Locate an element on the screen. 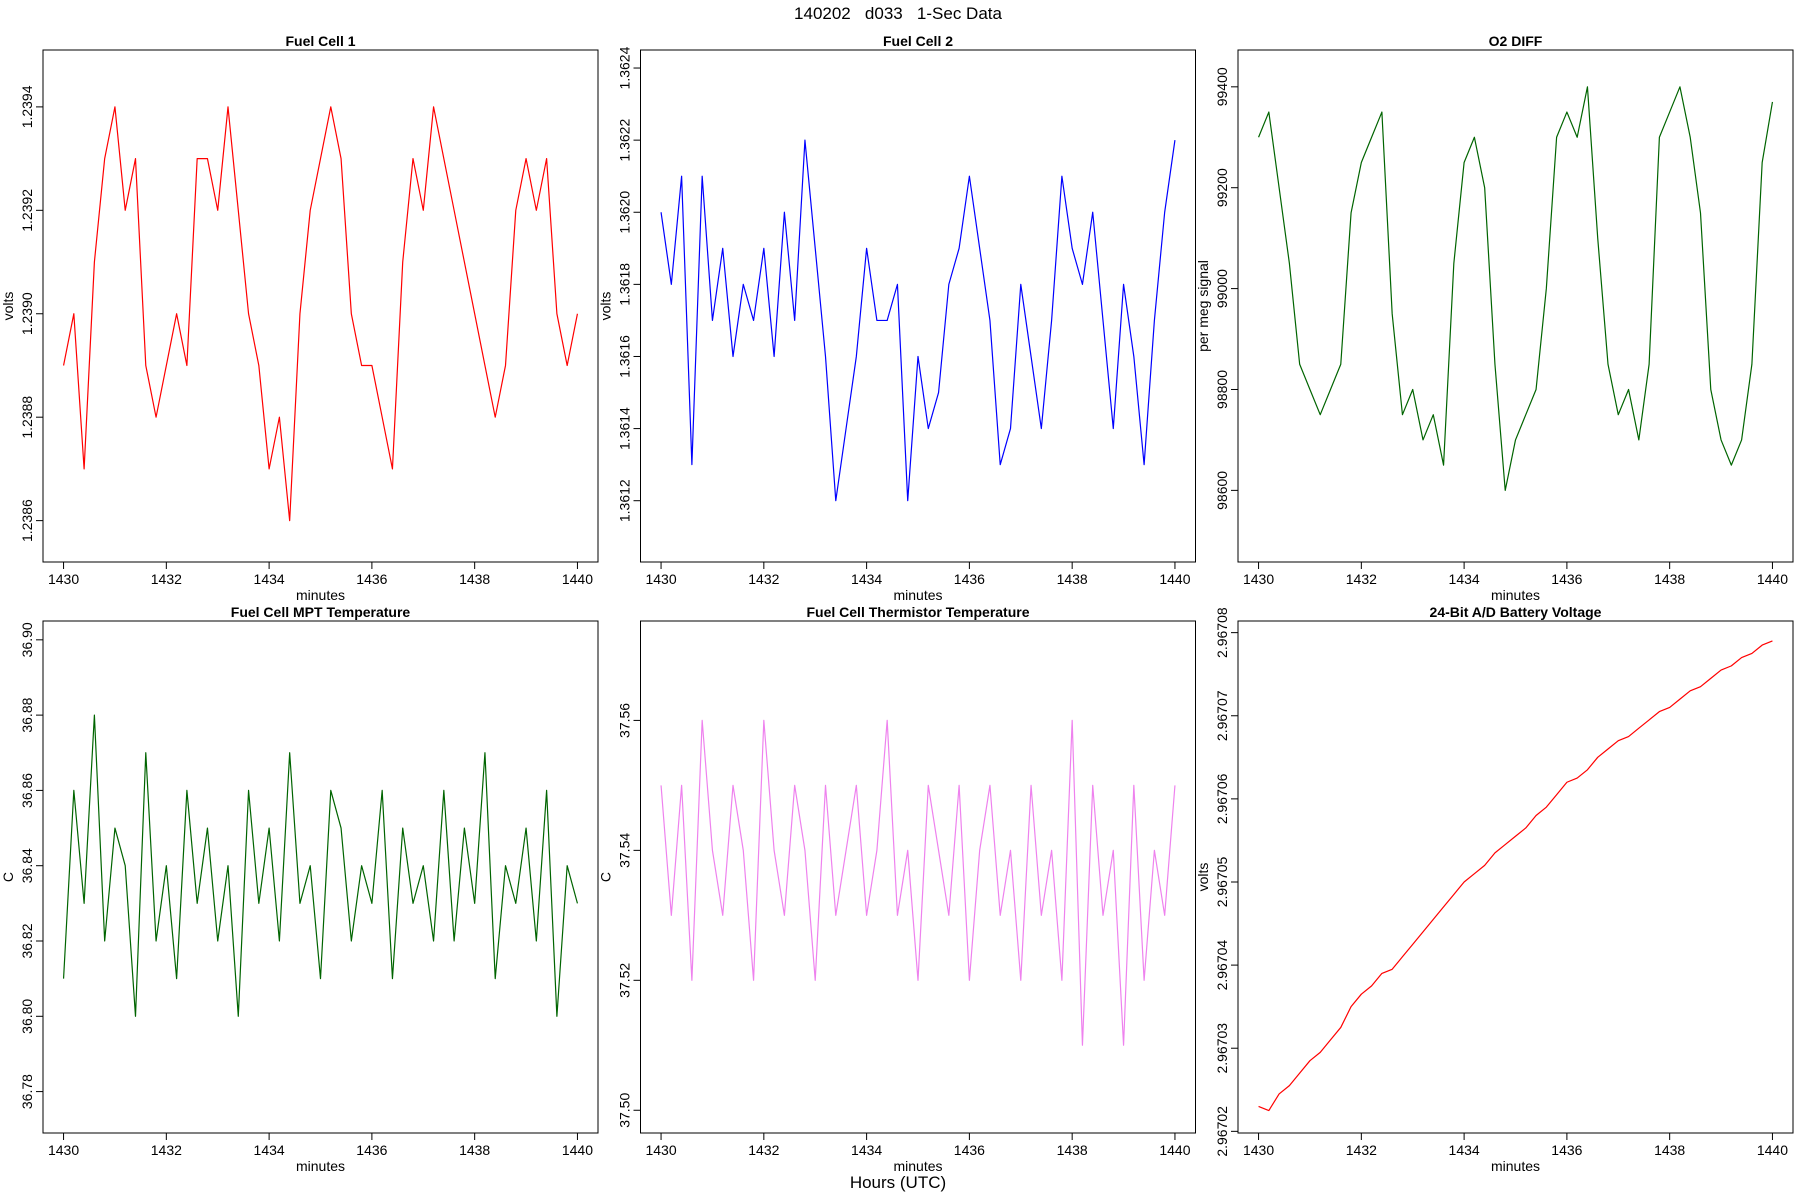 The height and width of the screenshot is (1200, 1800). y-tick-label: 1.3616 is located at coordinates (625, 356).